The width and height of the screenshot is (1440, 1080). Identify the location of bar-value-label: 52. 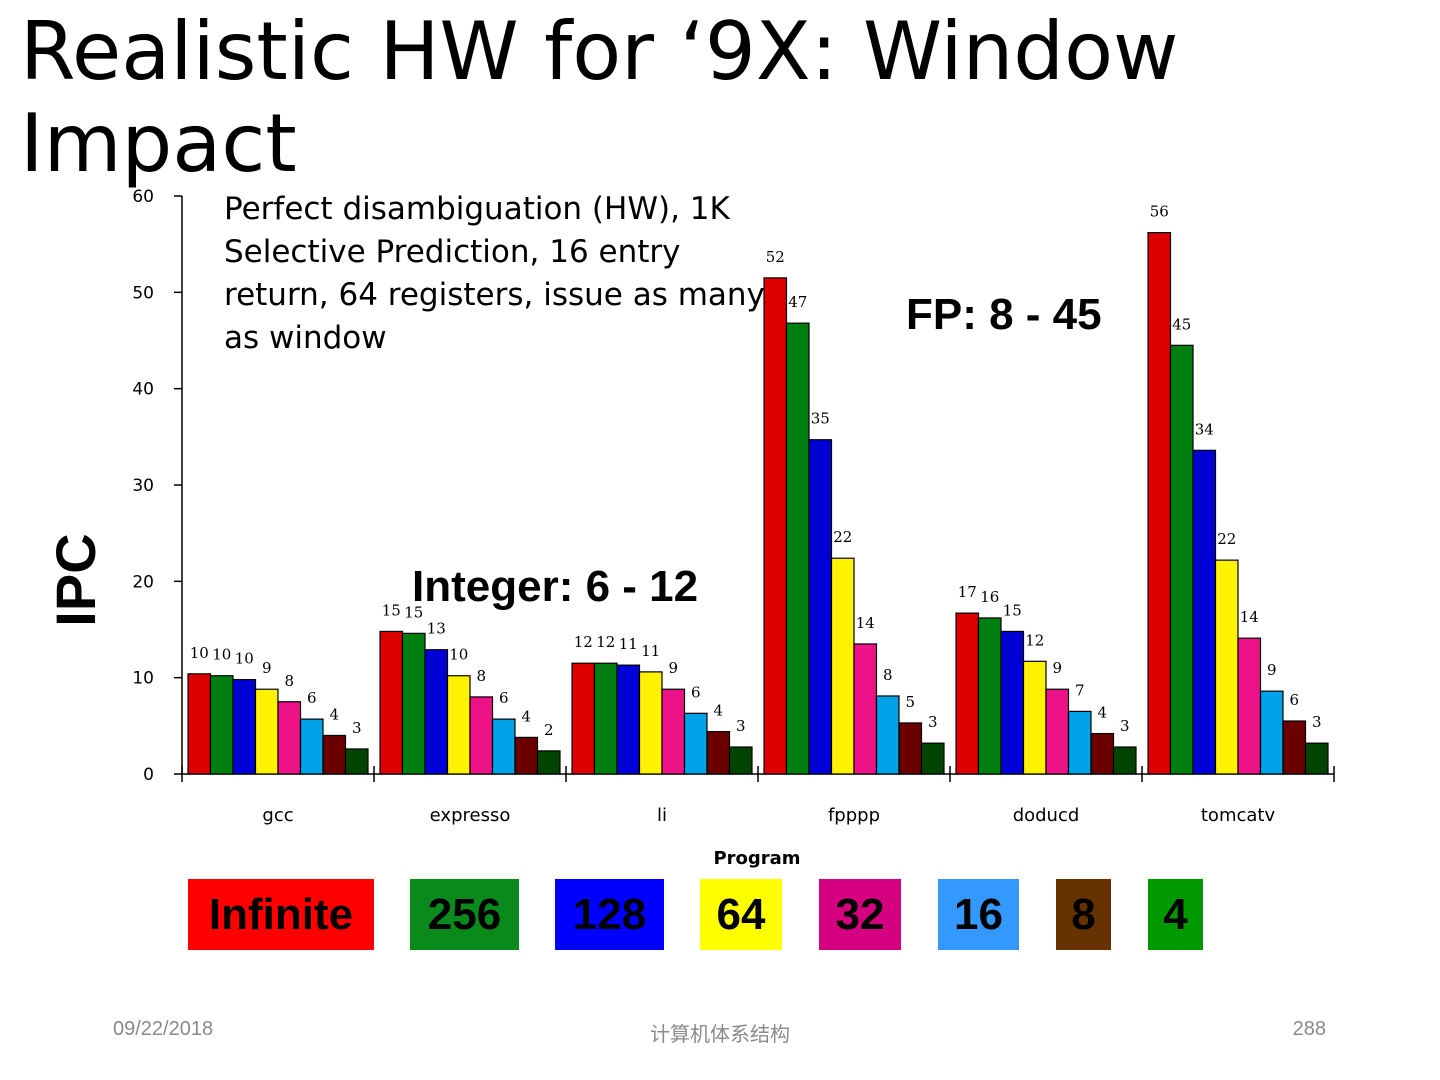
(775, 257).